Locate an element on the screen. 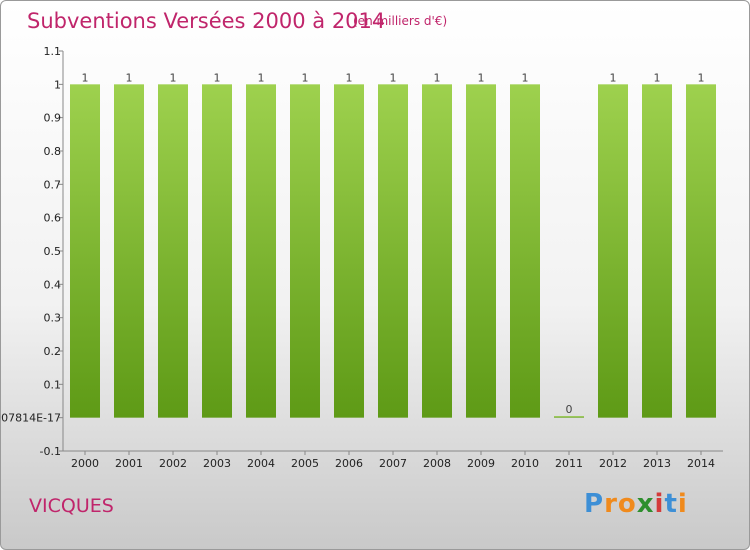  x-tick-label: 2012 is located at coordinates (613, 463).